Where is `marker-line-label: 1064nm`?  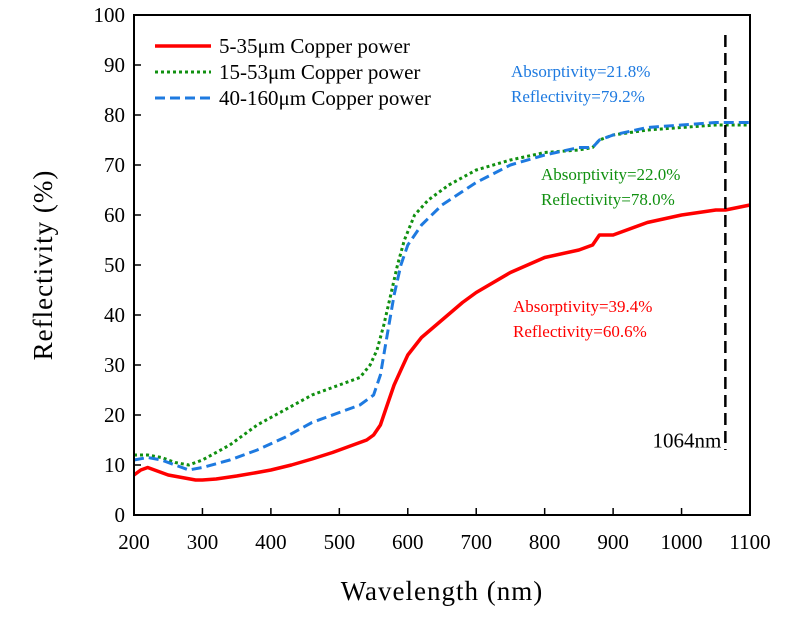 marker-line-label: 1064nm is located at coordinates (687, 441).